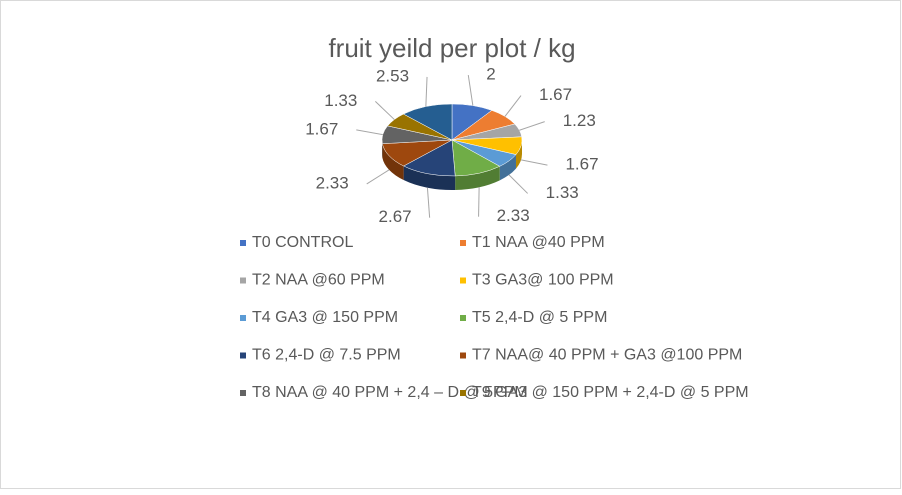 The image size is (902, 495). I want to click on legend-label: T0 CONTROL, so click(302, 242).